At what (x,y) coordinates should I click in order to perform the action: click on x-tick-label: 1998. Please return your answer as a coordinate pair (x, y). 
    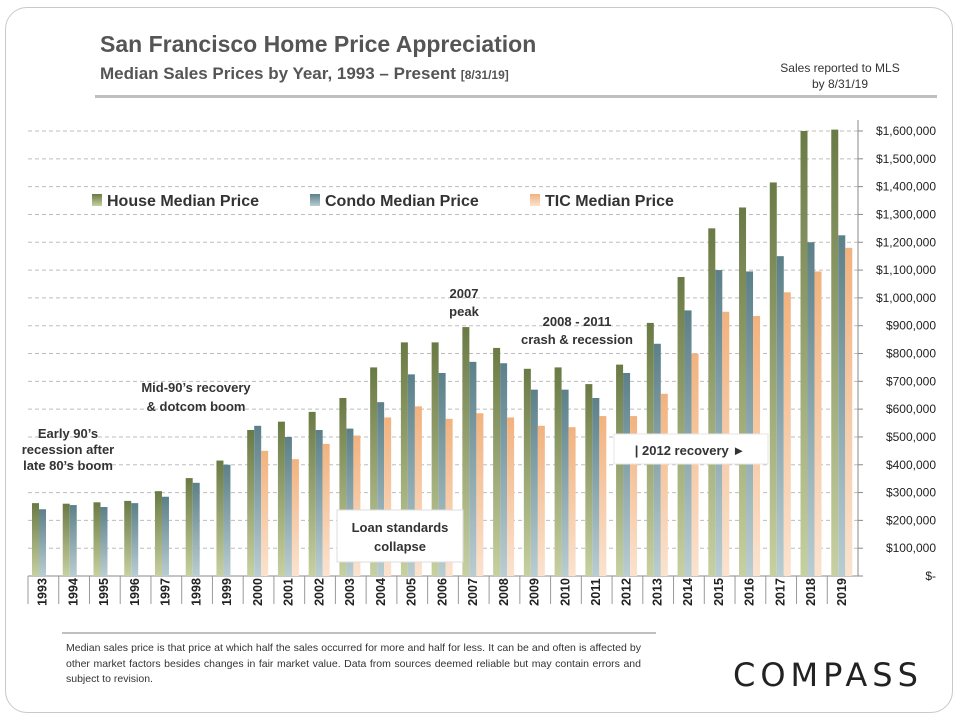
    Looking at the image, I should click on (196, 592).